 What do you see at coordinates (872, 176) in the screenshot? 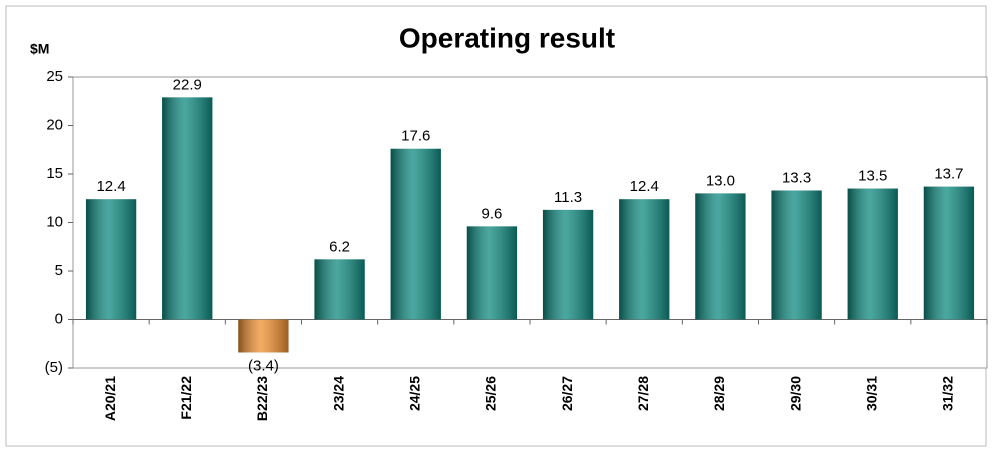
I see `value-label: 13.5` at bounding box center [872, 176].